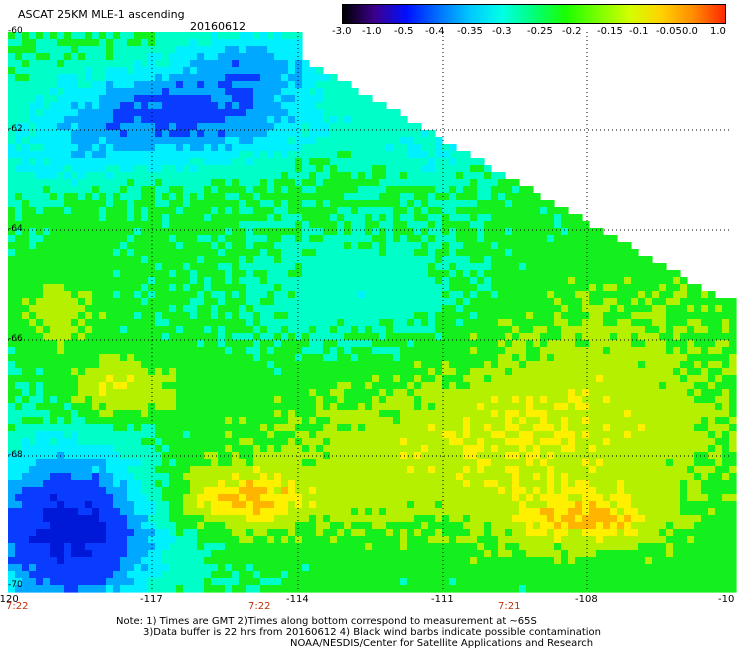 This screenshot has width=740, height=650. What do you see at coordinates (404, 31) in the screenshot?
I see `colorbar-label: -0.5` at bounding box center [404, 31].